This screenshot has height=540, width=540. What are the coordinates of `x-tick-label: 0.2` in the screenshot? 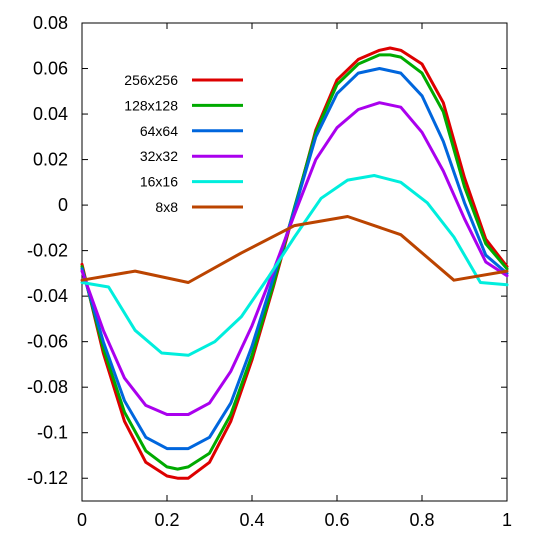 It's located at (166, 520).